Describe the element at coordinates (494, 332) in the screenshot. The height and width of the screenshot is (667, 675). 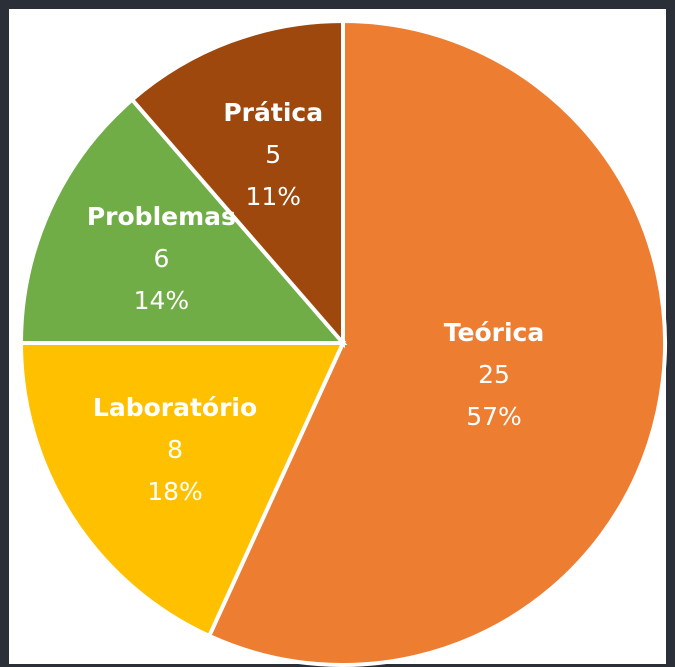
I see `slice-name: Teórica` at that location.